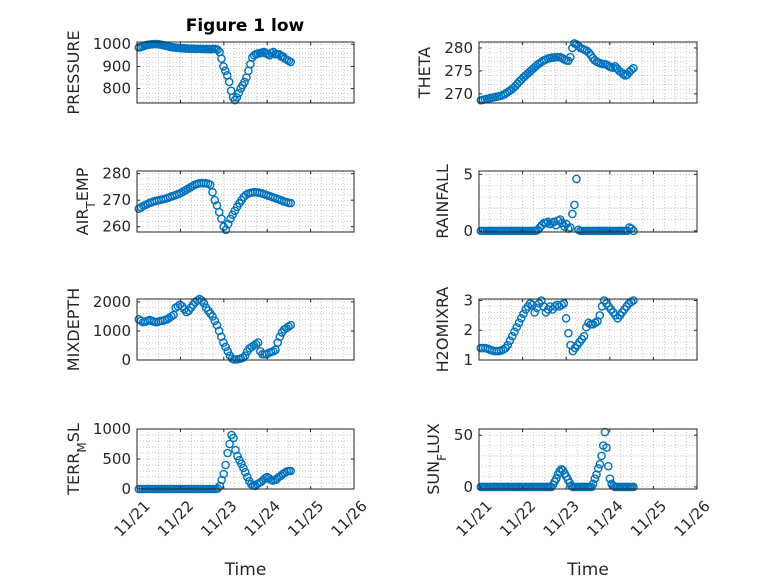 The height and width of the screenshot is (583, 778). I want to click on subplot-pressure: 800 900 1000 PRESSURE, so click(209, 72).